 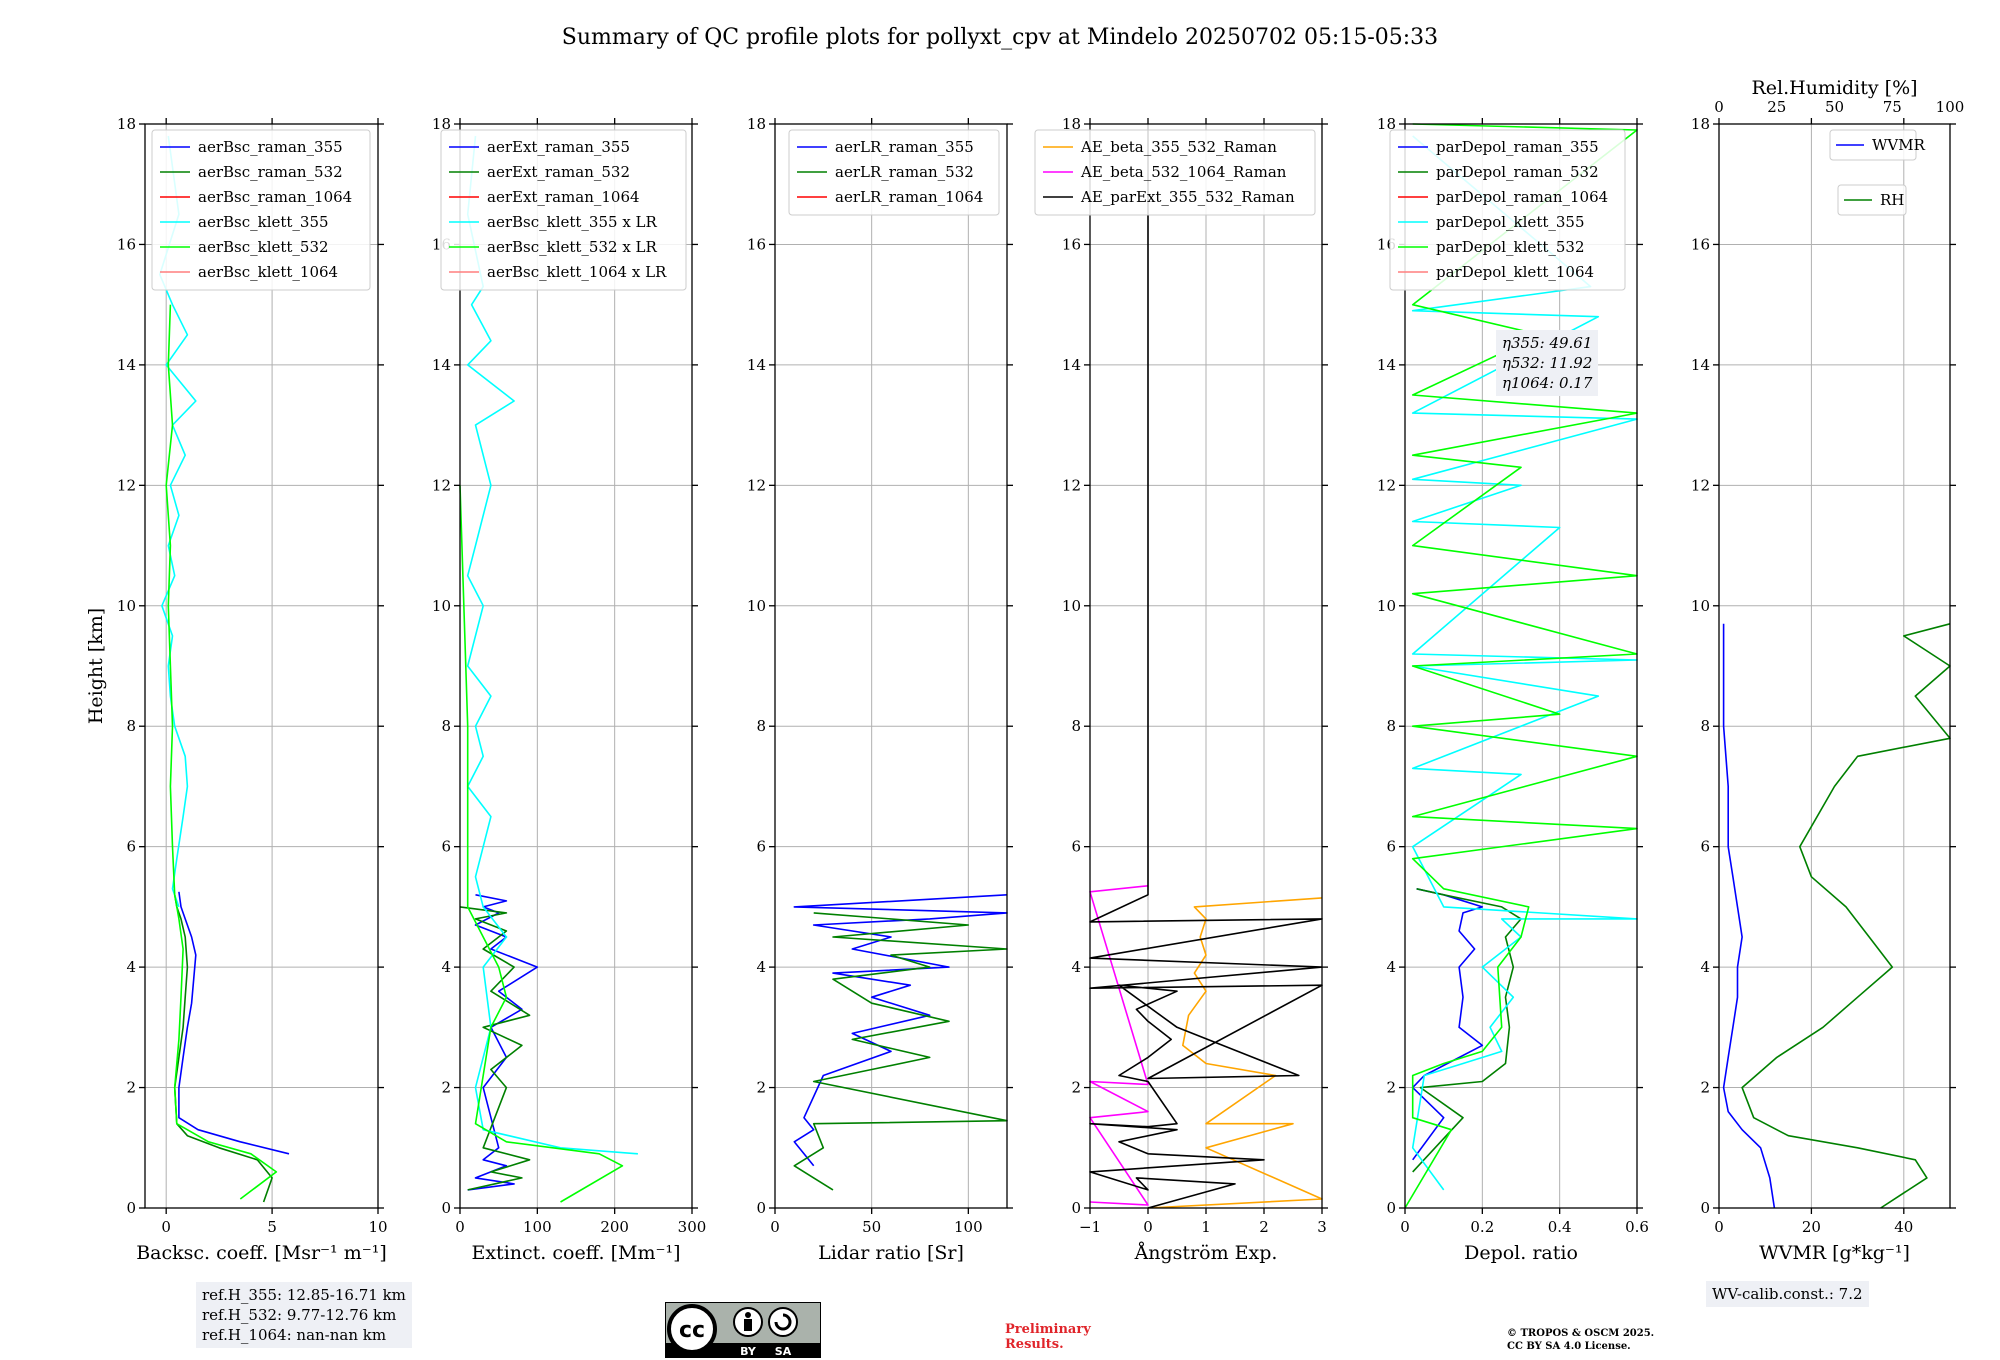 I want to click on share-alike-icon, so click(x=783, y=1322).